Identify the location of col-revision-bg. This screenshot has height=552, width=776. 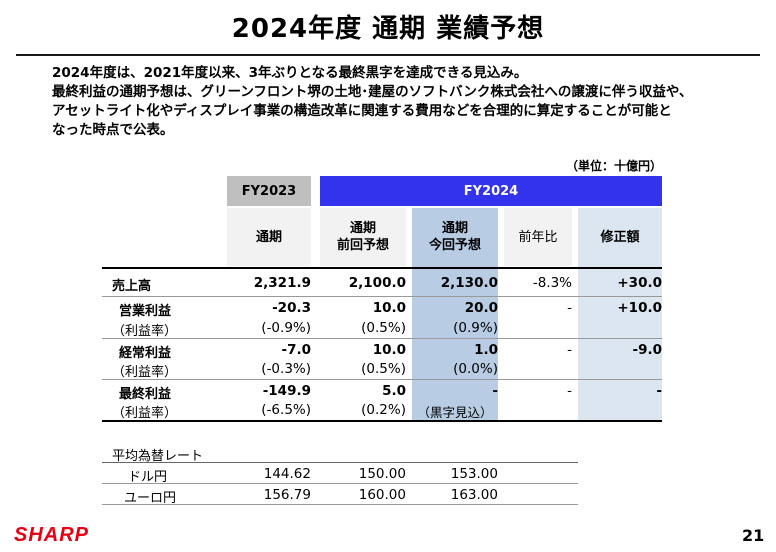
(620, 314).